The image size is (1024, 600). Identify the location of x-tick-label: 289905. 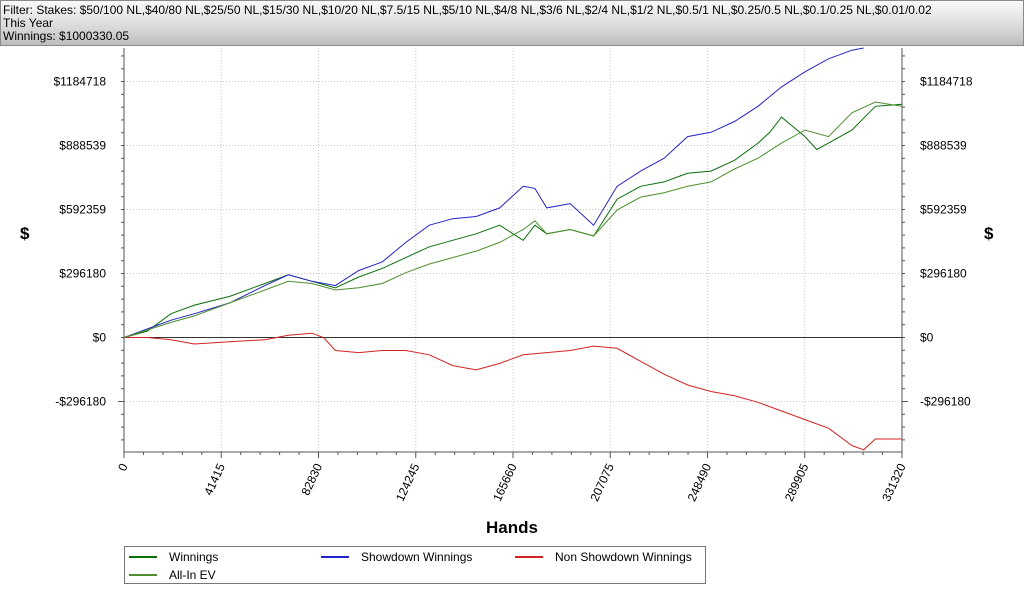
(797, 482).